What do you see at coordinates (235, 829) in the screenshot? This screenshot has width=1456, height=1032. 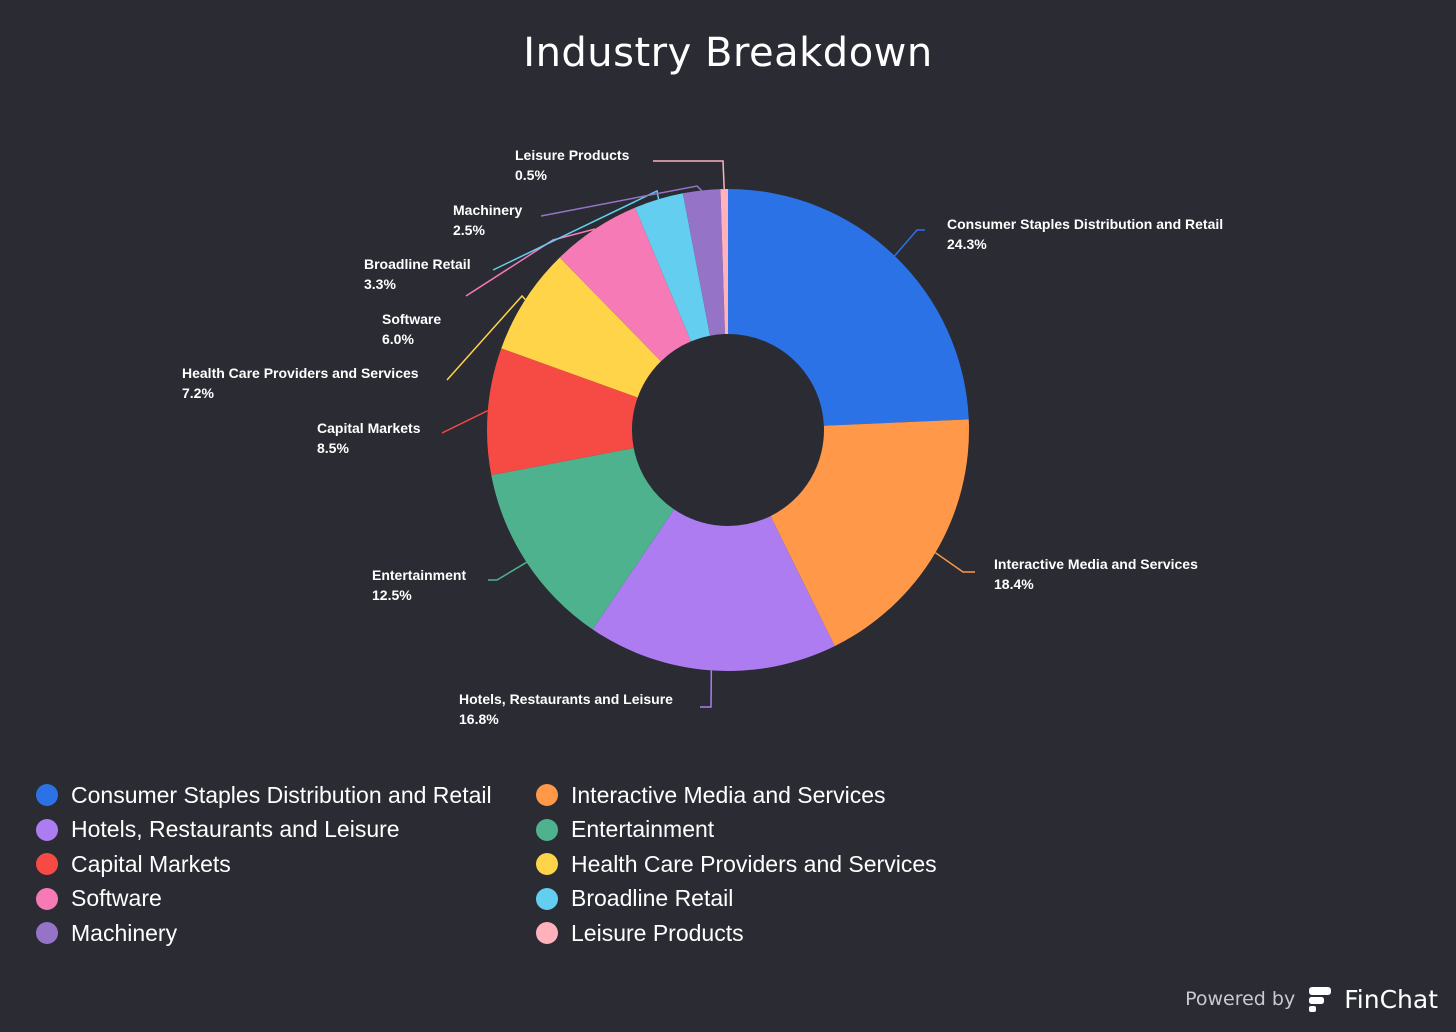 I see `legend-label: Hotels, Restaurants and Leisure` at bounding box center [235, 829].